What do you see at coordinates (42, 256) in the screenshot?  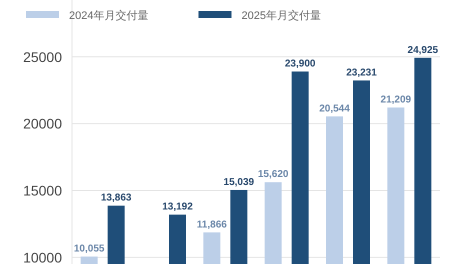 I see `y-tick-label: 10000` at bounding box center [42, 256].